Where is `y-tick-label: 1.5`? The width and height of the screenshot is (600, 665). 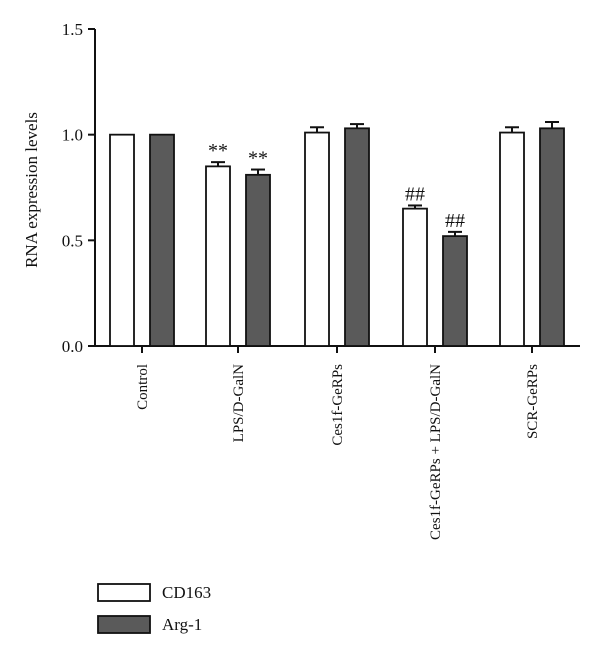
y-tick-label: 1.5 is located at coordinates (72, 29).